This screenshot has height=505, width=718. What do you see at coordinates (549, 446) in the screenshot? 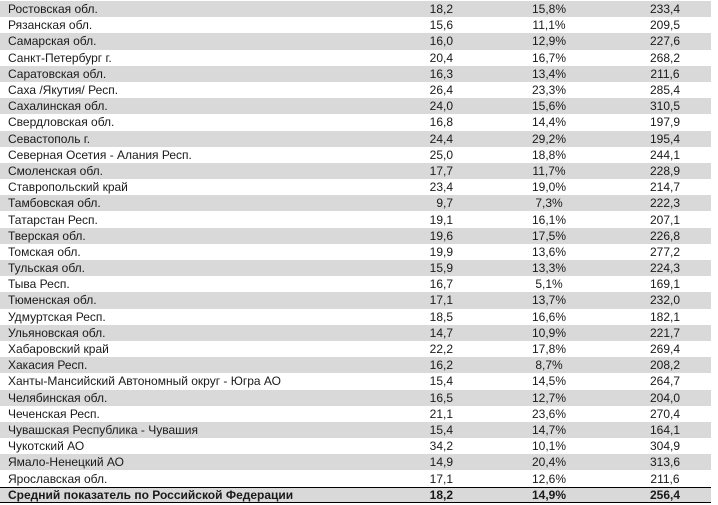
I see `percent-cell: 10,1%` at bounding box center [549, 446].